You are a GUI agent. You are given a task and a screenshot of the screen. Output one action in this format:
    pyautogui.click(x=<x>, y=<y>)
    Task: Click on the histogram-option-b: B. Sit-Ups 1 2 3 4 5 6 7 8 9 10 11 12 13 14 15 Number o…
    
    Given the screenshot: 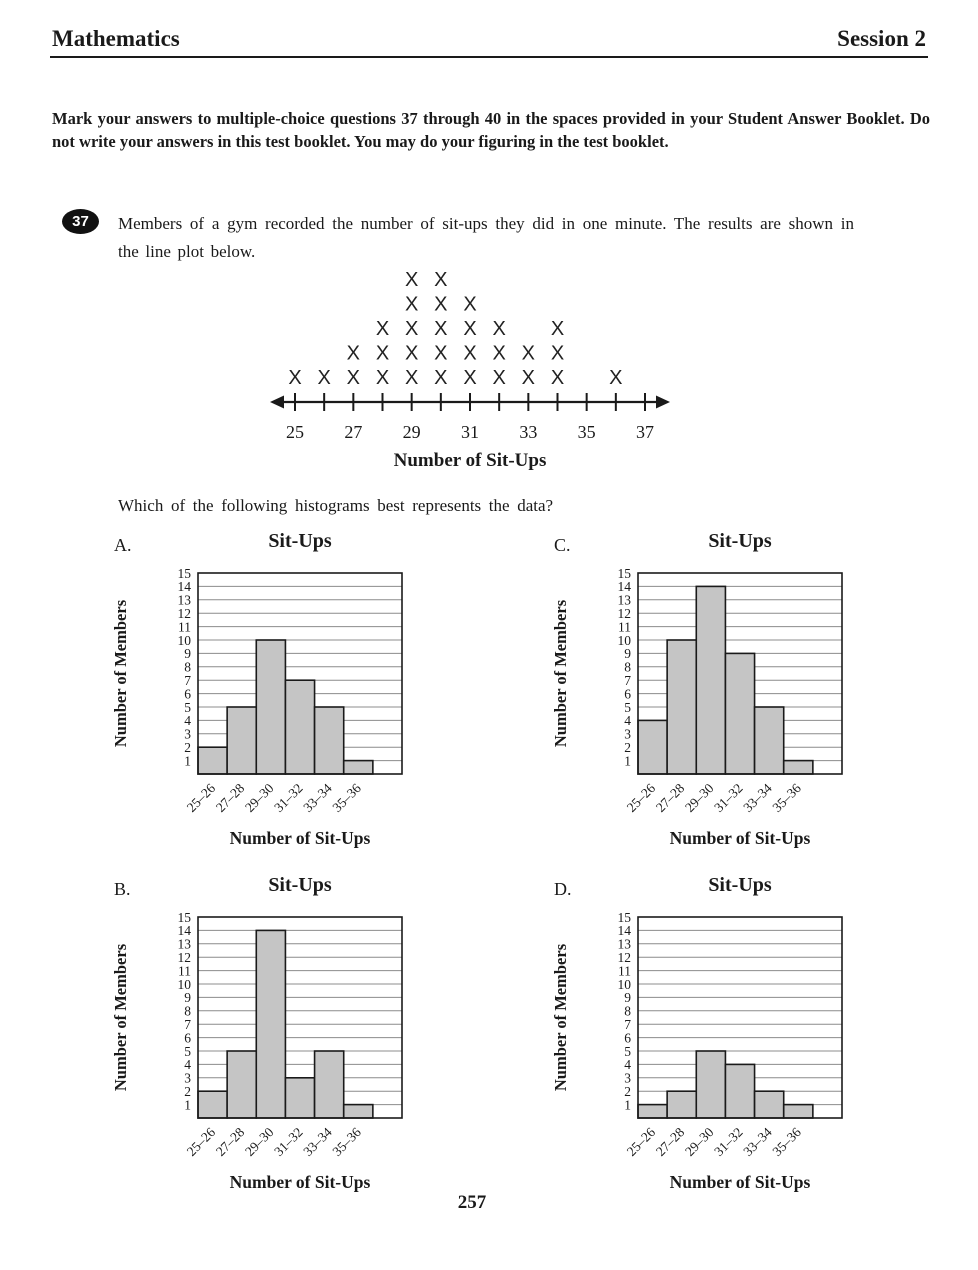 What is the action you would take?
    pyautogui.click(x=284, y=1043)
    